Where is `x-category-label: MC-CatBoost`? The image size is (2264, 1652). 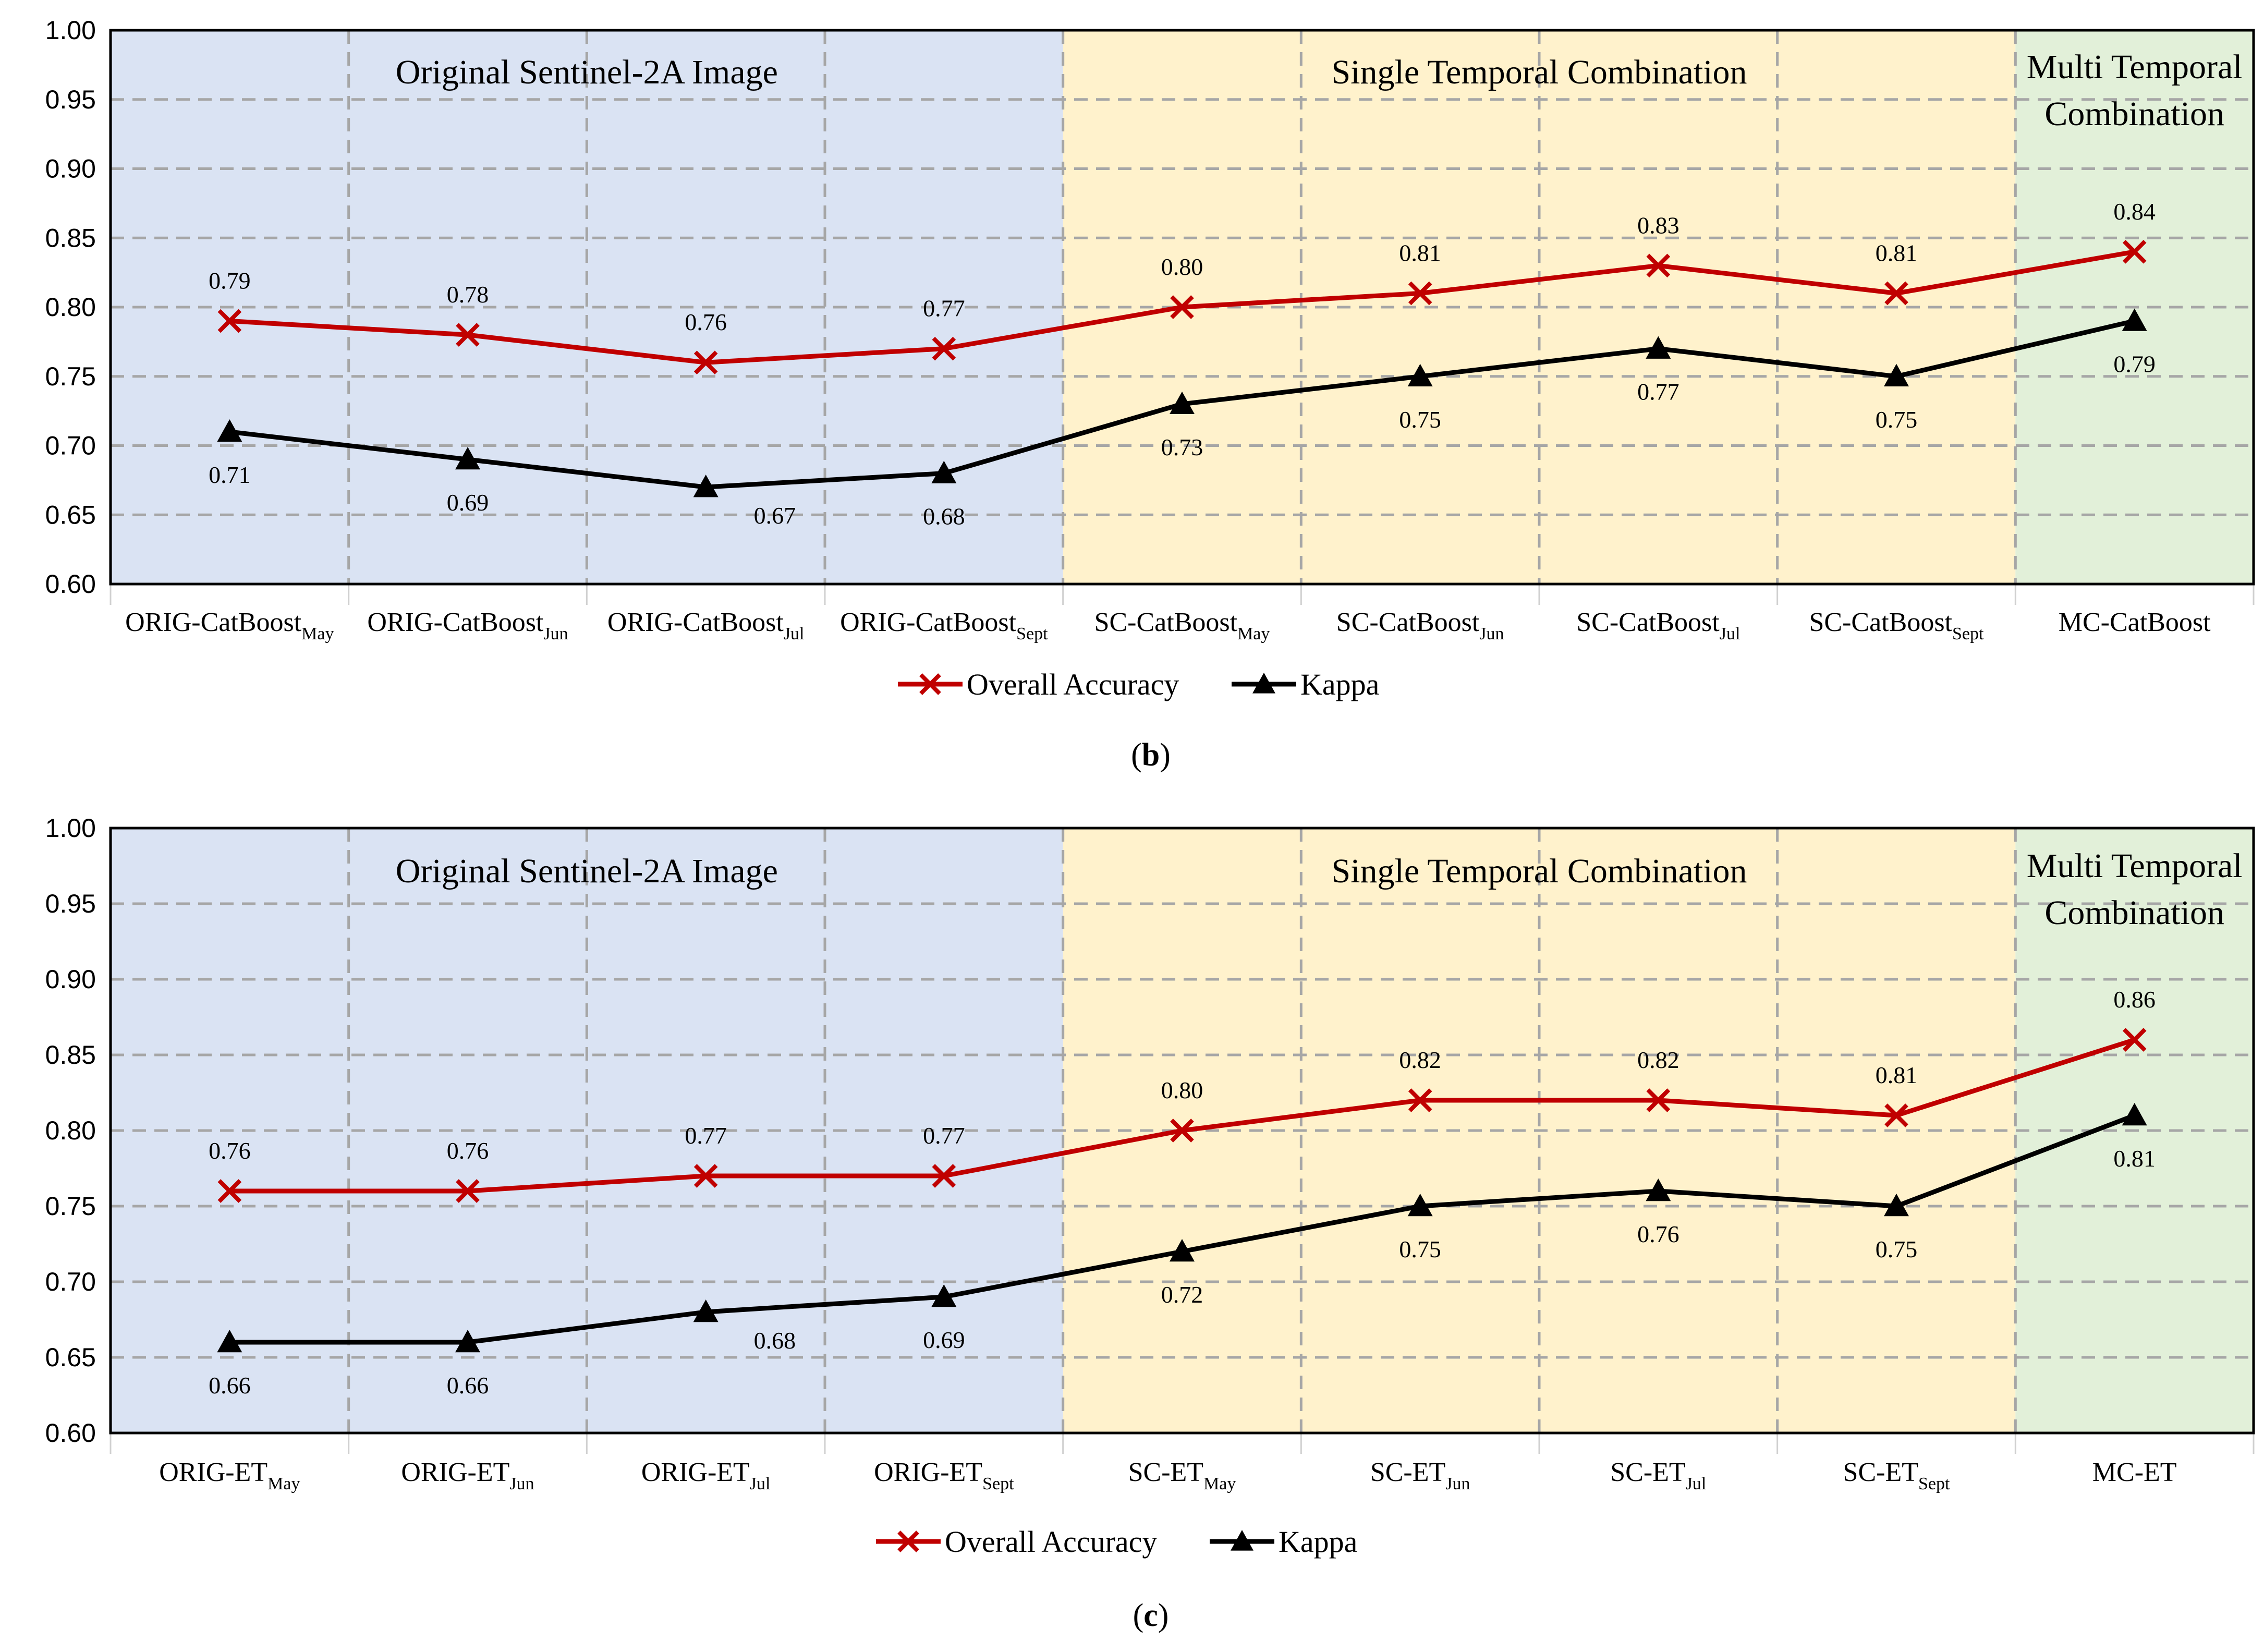 x-category-label: MC-CatBoost is located at coordinates (2135, 623).